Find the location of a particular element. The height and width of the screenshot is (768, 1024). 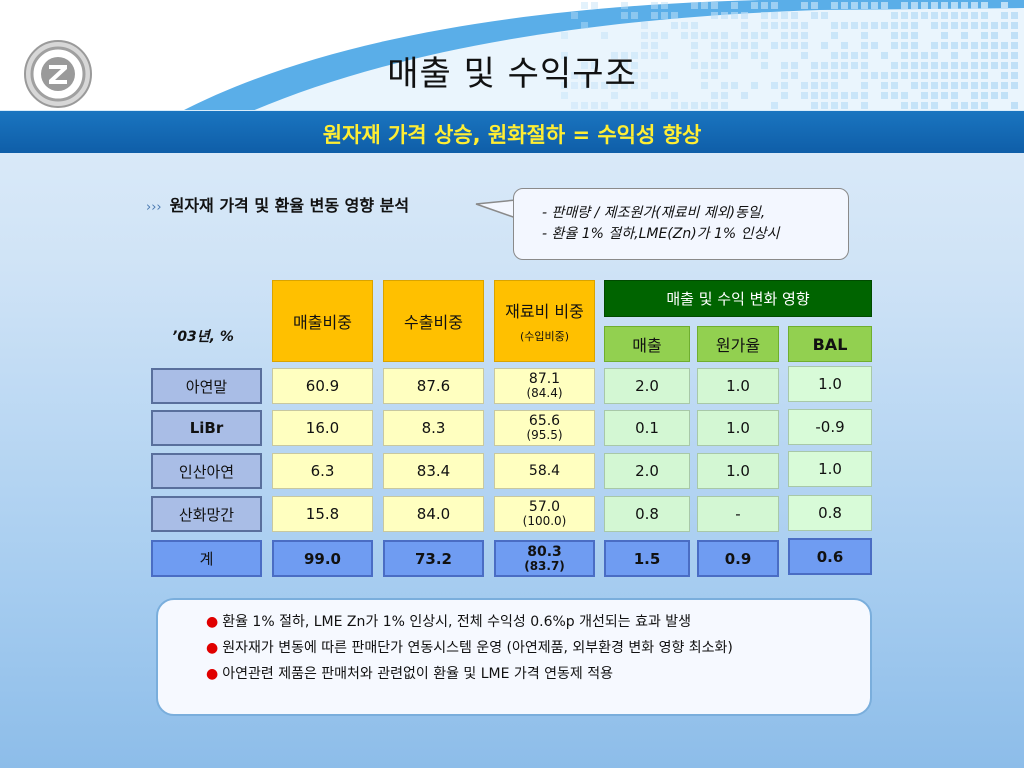

total-material-sub: (83.7) is located at coordinates (544, 565).